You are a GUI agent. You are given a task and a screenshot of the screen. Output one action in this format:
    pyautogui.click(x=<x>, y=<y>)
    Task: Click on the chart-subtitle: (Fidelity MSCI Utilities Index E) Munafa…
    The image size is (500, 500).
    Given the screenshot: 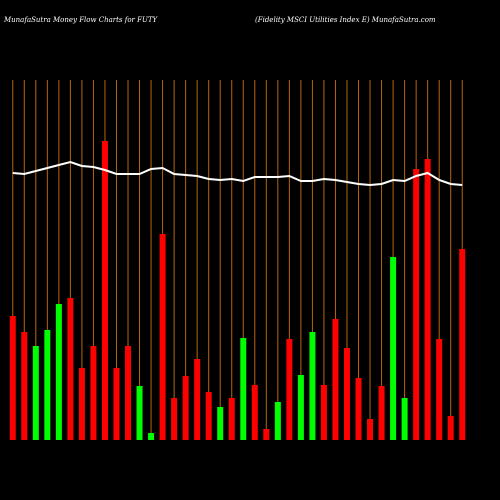 What is the action you would take?
    pyautogui.click(x=345, y=20)
    